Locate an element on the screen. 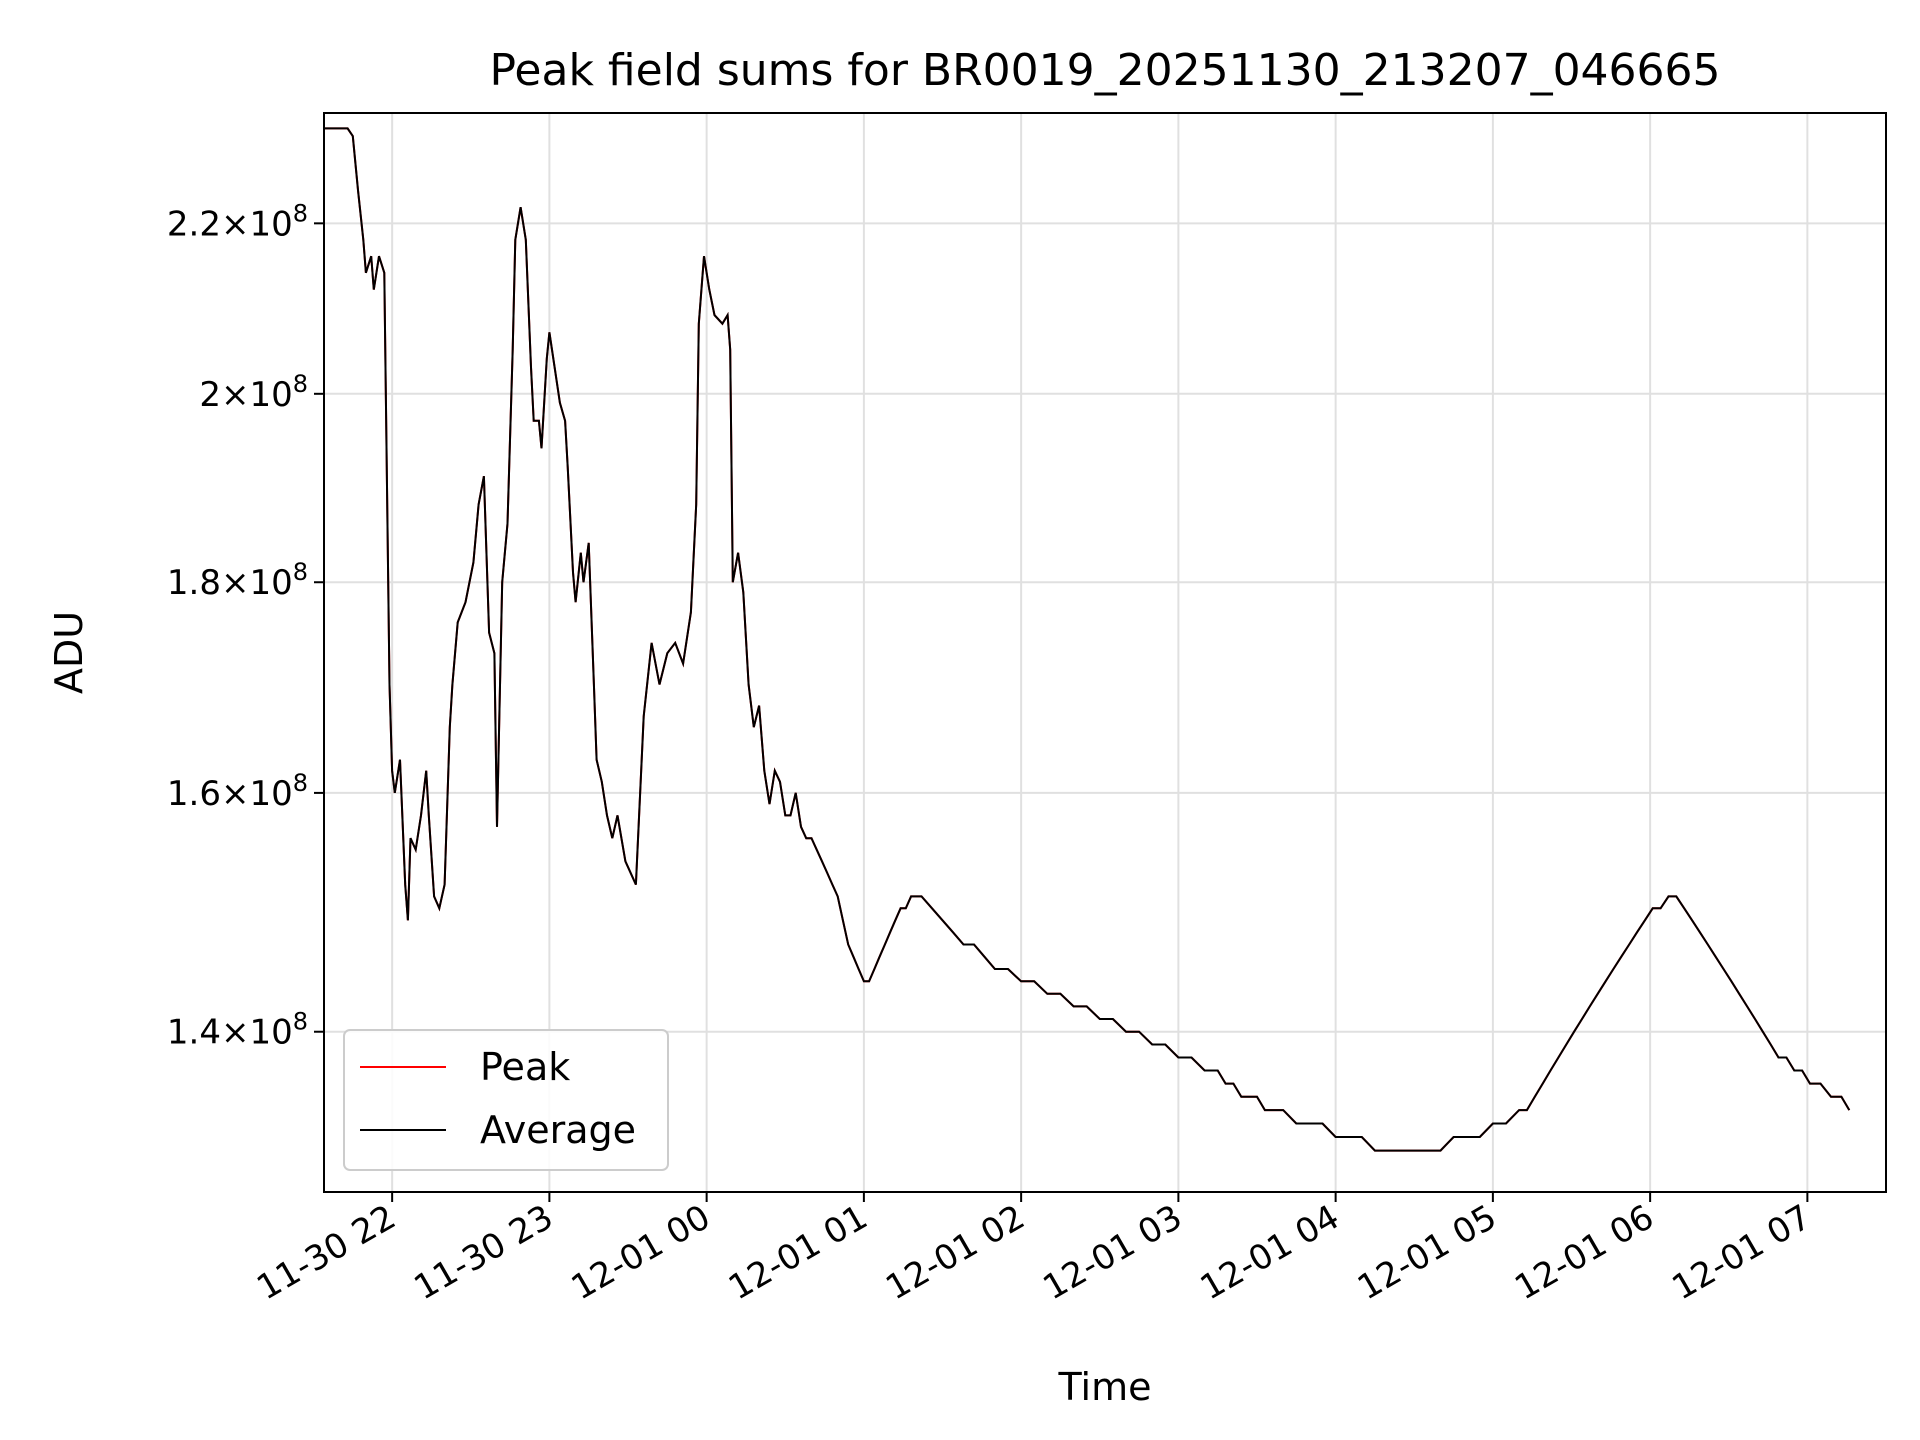  x-axis-label: Time is located at coordinates (1105, 1387).